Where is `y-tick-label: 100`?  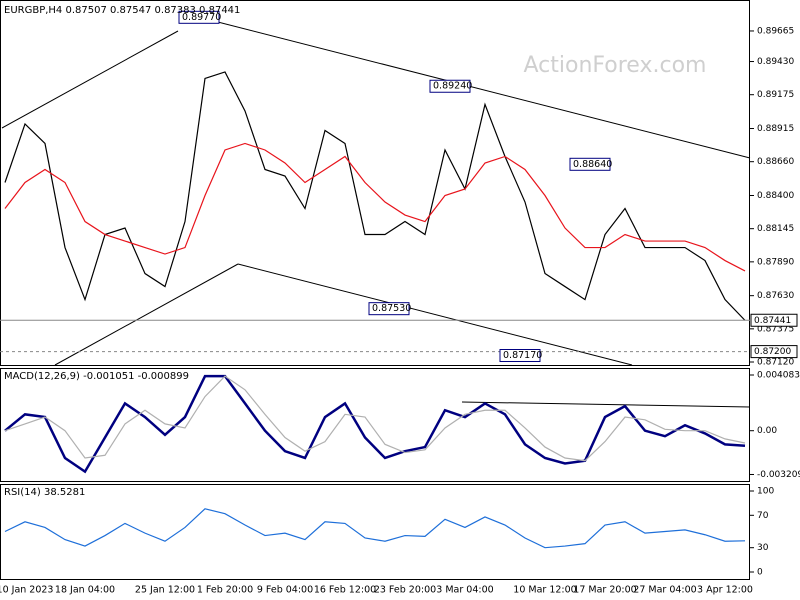 y-tick-label: 100 is located at coordinates (765, 492).